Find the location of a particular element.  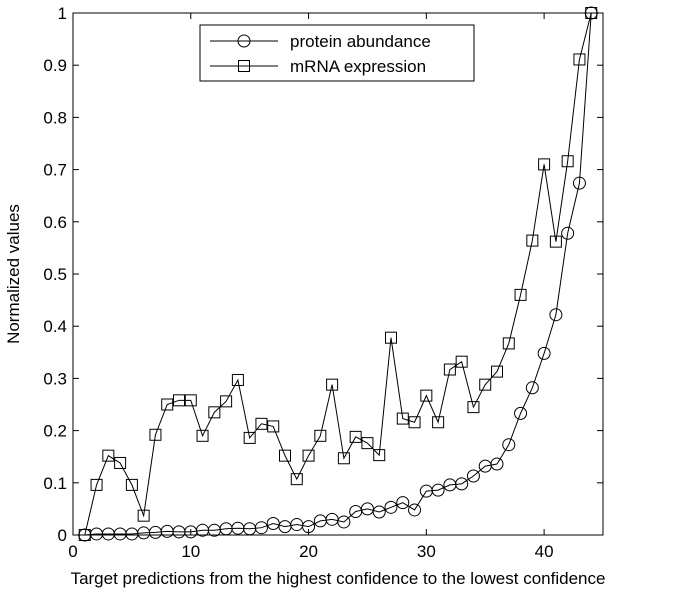

y-tick-label: 0.8 is located at coordinates (55, 117).